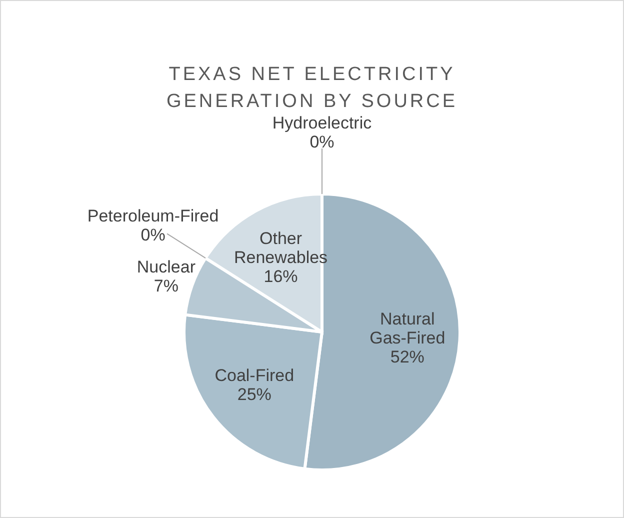 This screenshot has width=624, height=518. I want to click on slice-label: Coal-Fired, so click(254, 375).